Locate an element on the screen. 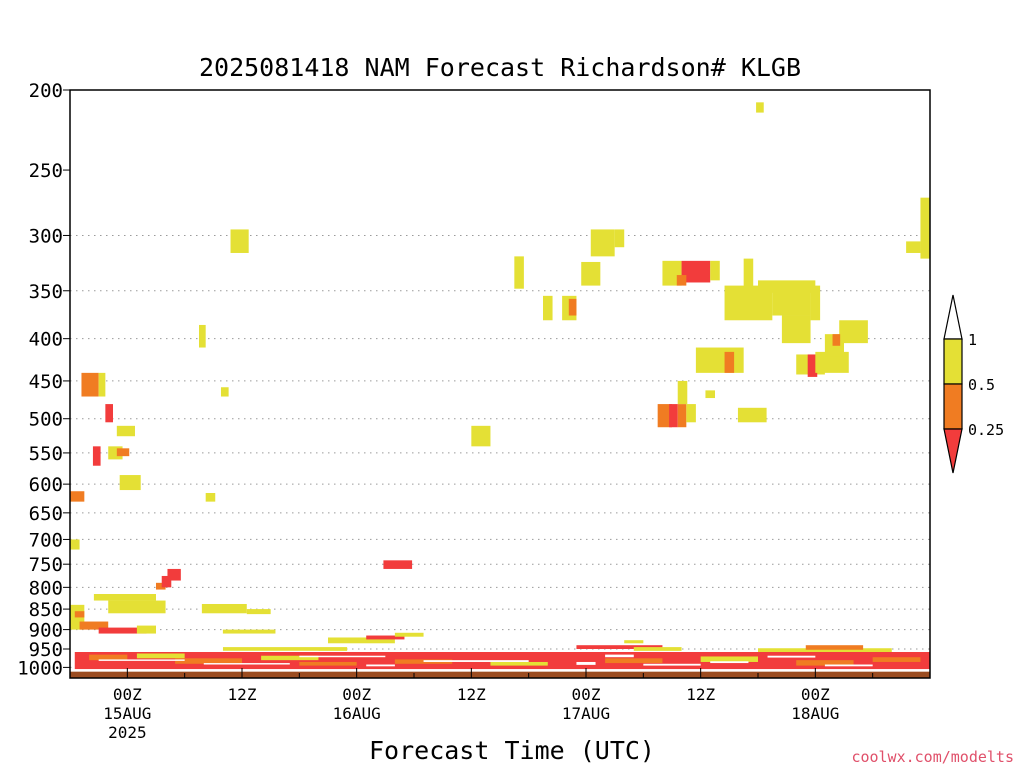  y-tick-label: 200 is located at coordinates (46, 91).